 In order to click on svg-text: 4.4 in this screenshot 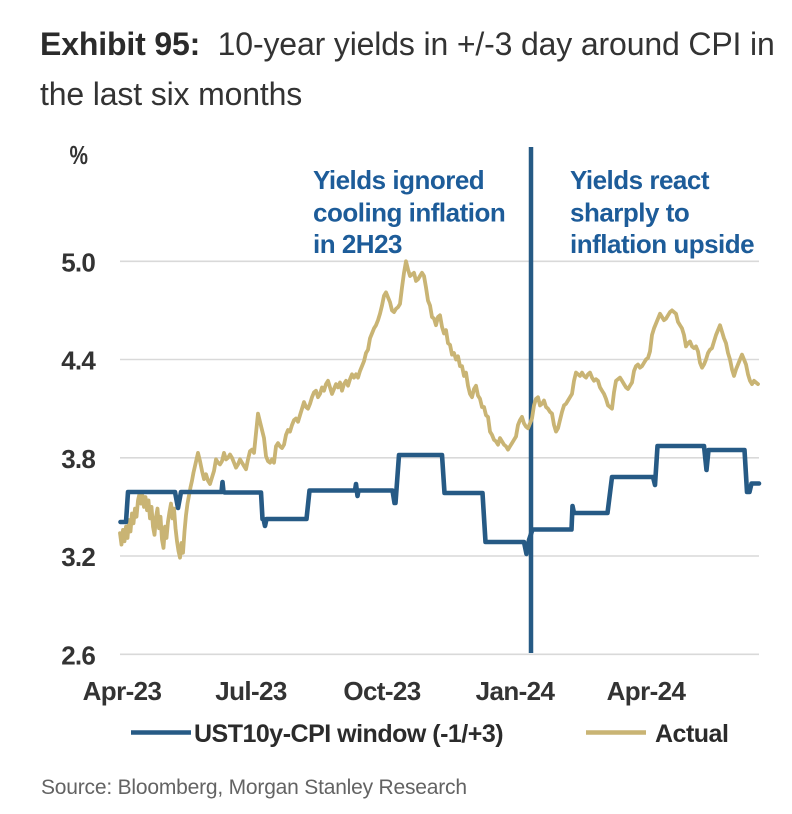, I will do `click(78, 361)`.